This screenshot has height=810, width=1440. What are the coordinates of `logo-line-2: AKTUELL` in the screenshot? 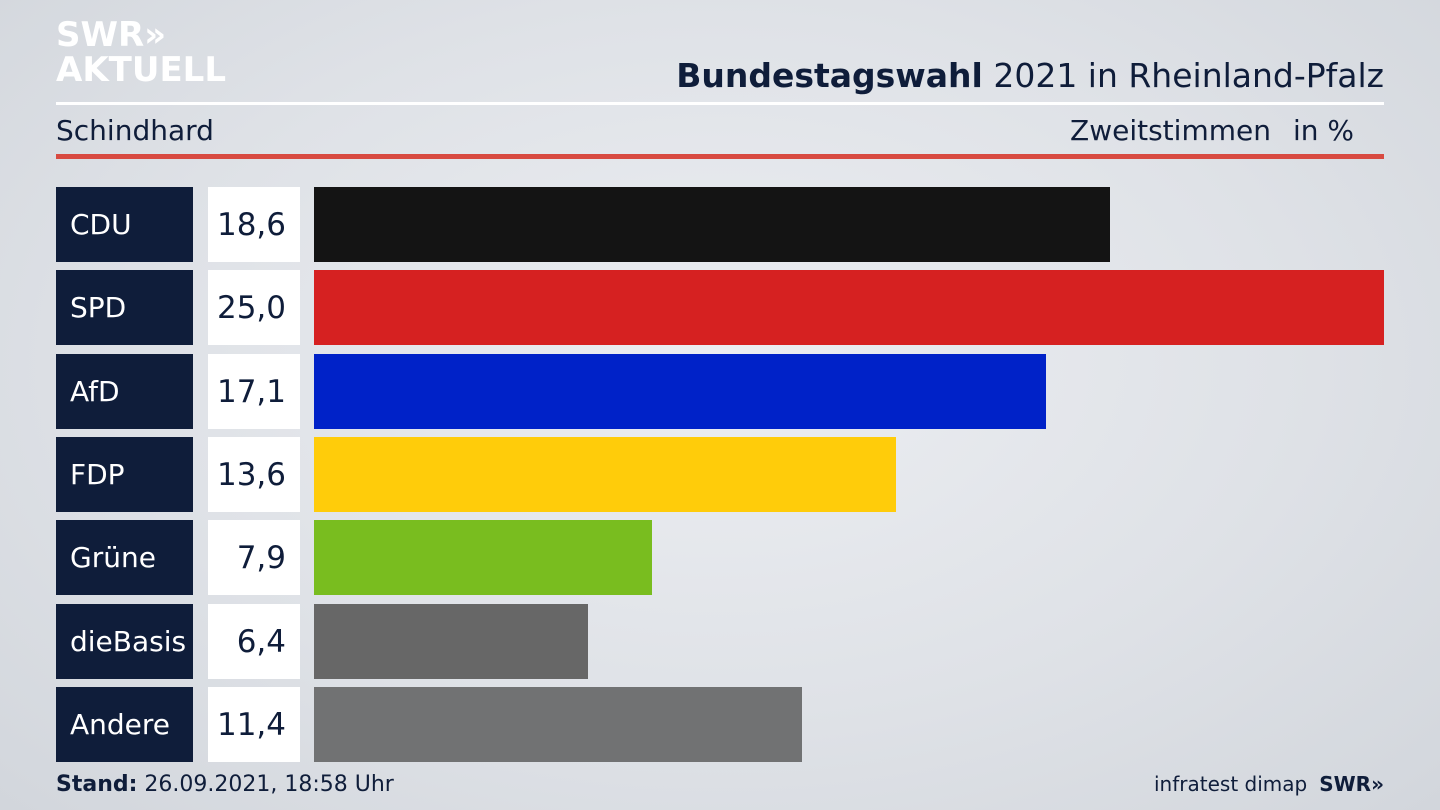 It's located at (141, 70).